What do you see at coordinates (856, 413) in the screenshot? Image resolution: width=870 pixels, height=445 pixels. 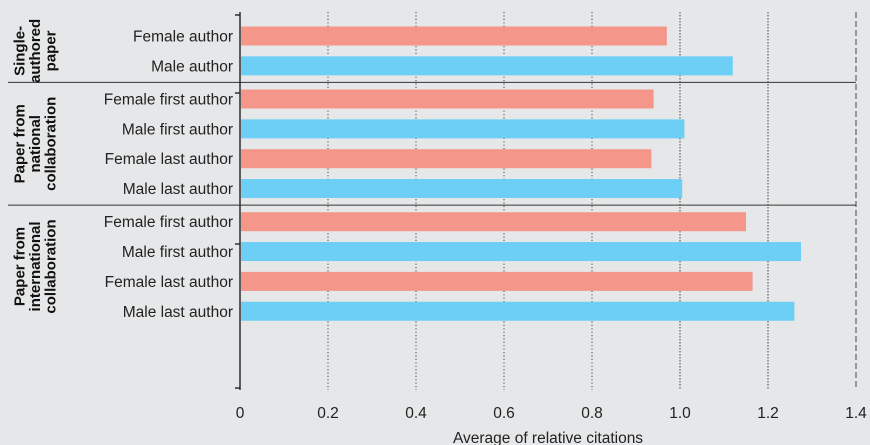 I see `x-tick-label: 1.4` at bounding box center [856, 413].